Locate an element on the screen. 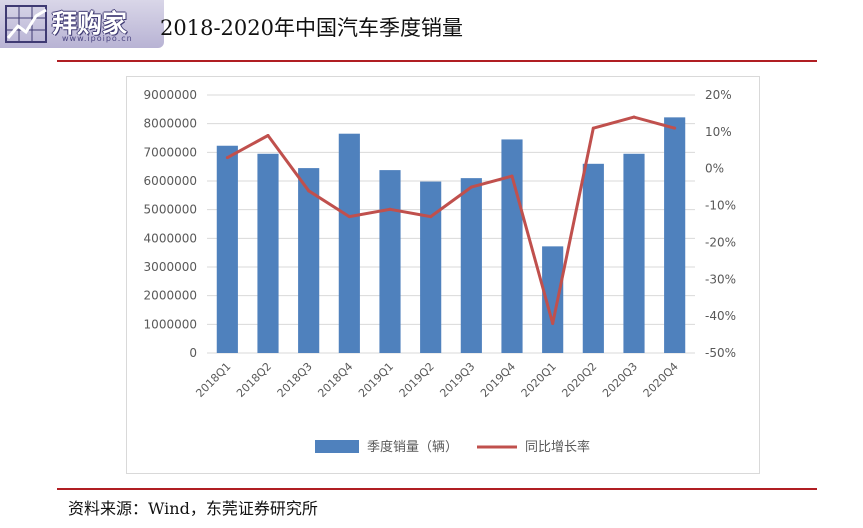 The image size is (863, 528). category-label: 2020Q3 is located at coordinates (620, 380).